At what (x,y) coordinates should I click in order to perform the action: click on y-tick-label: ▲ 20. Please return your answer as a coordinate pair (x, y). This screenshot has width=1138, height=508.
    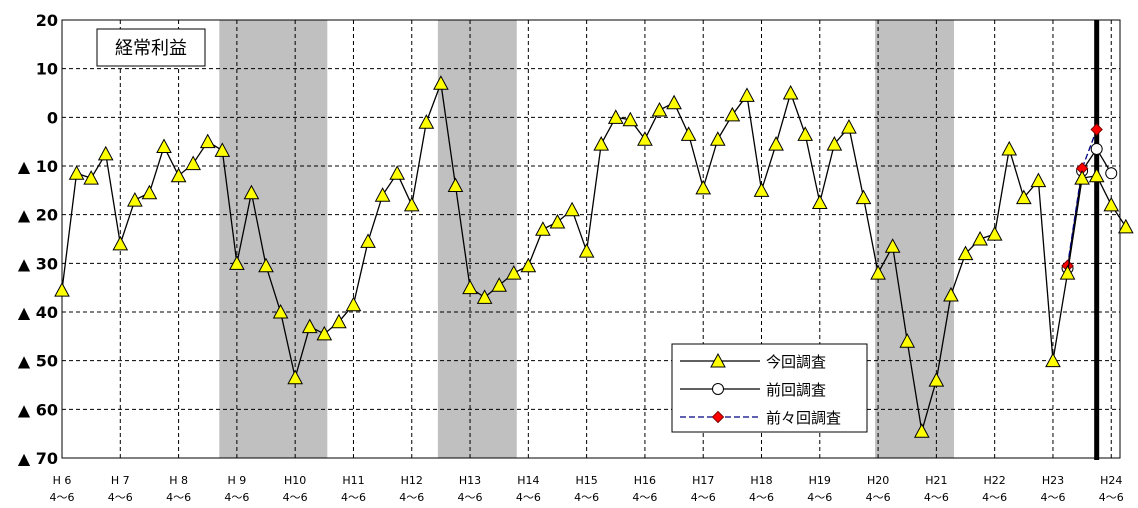
    Looking at the image, I should click on (38, 215).